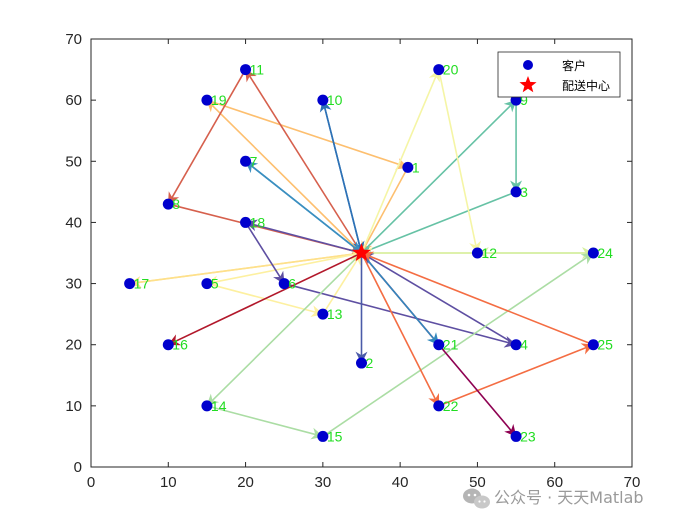 The width and height of the screenshot is (700, 525). I want to click on x-tick-label: 30, so click(323, 482).